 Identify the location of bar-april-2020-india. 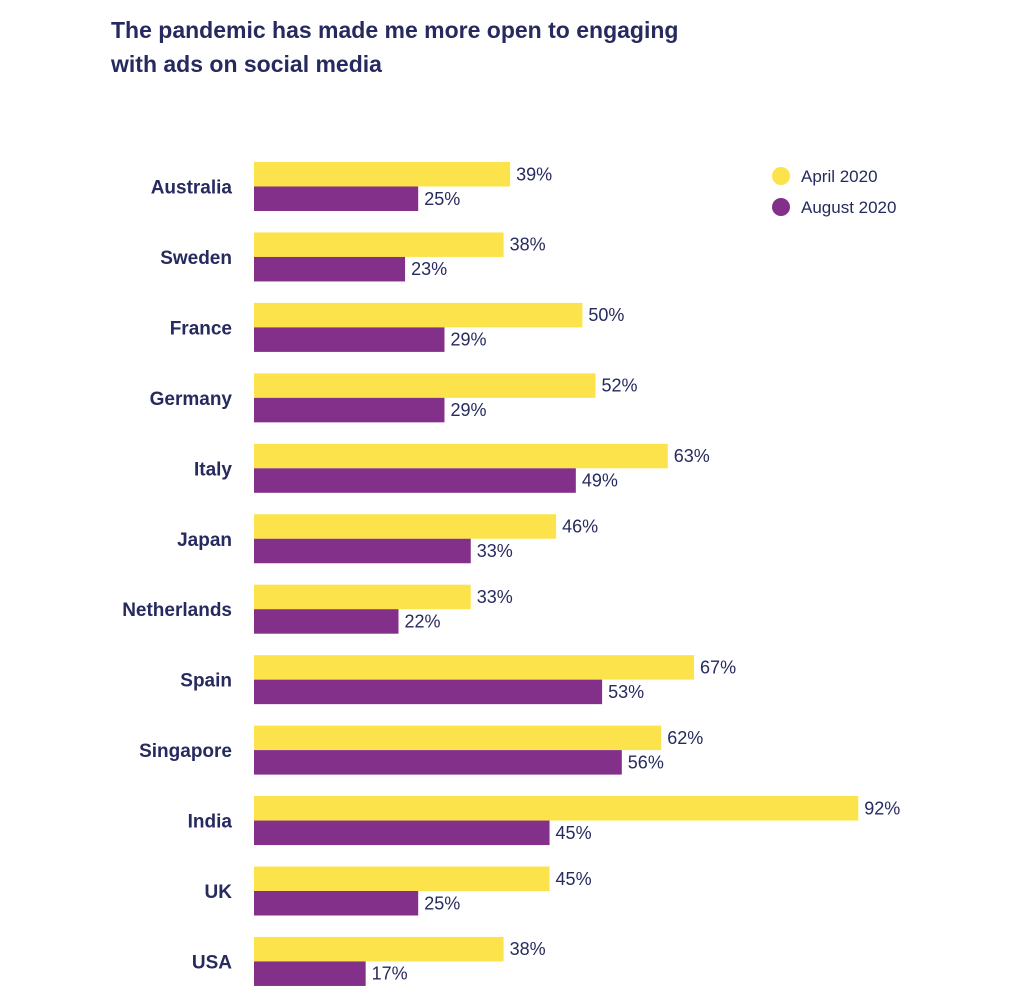
(556, 808).